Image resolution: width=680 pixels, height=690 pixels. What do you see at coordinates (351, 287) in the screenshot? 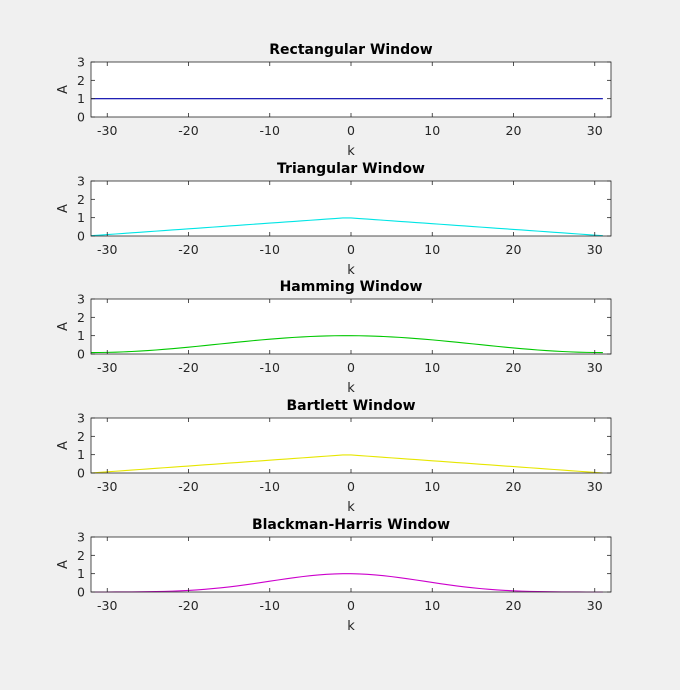
I see `subplot-title: Hamming Window` at bounding box center [351, 287].